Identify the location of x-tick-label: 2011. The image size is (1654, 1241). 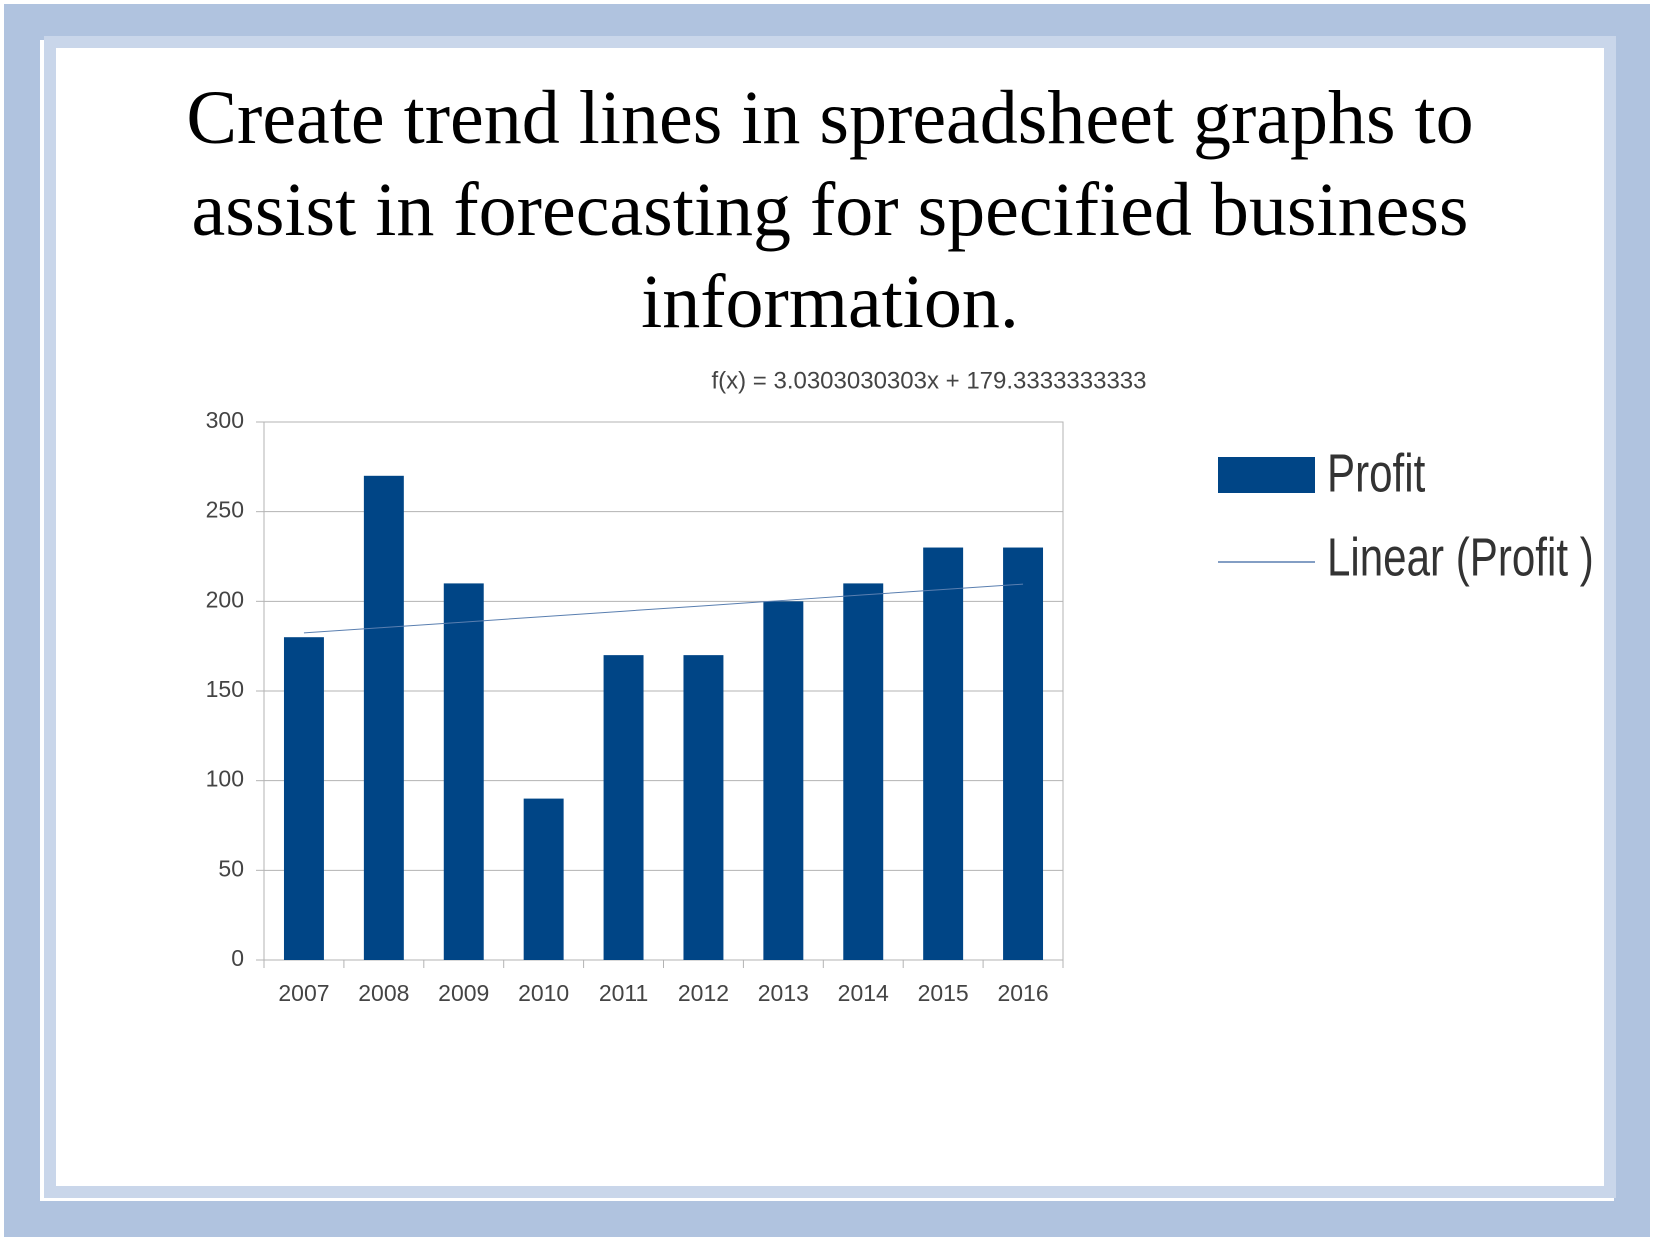
(623, 993).